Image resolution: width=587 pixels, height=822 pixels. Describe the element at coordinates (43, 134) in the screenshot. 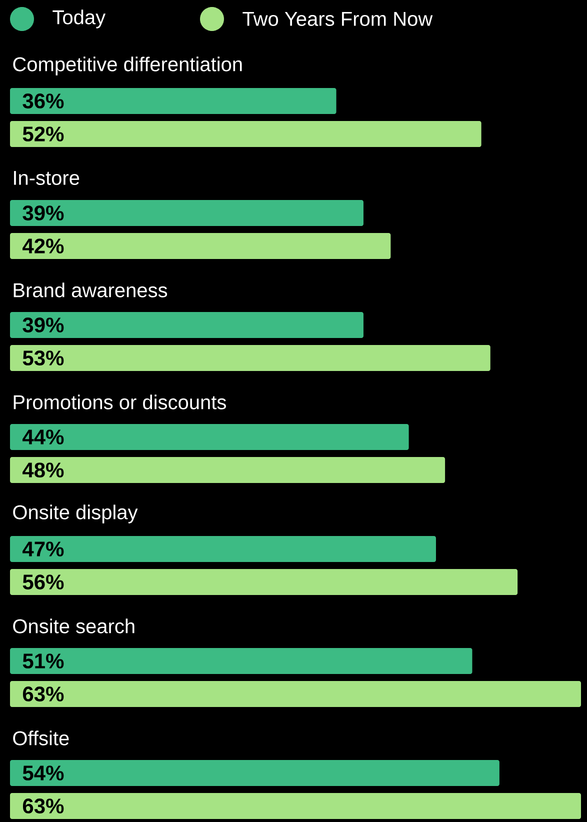

I see `data-label: 52%` at that location.